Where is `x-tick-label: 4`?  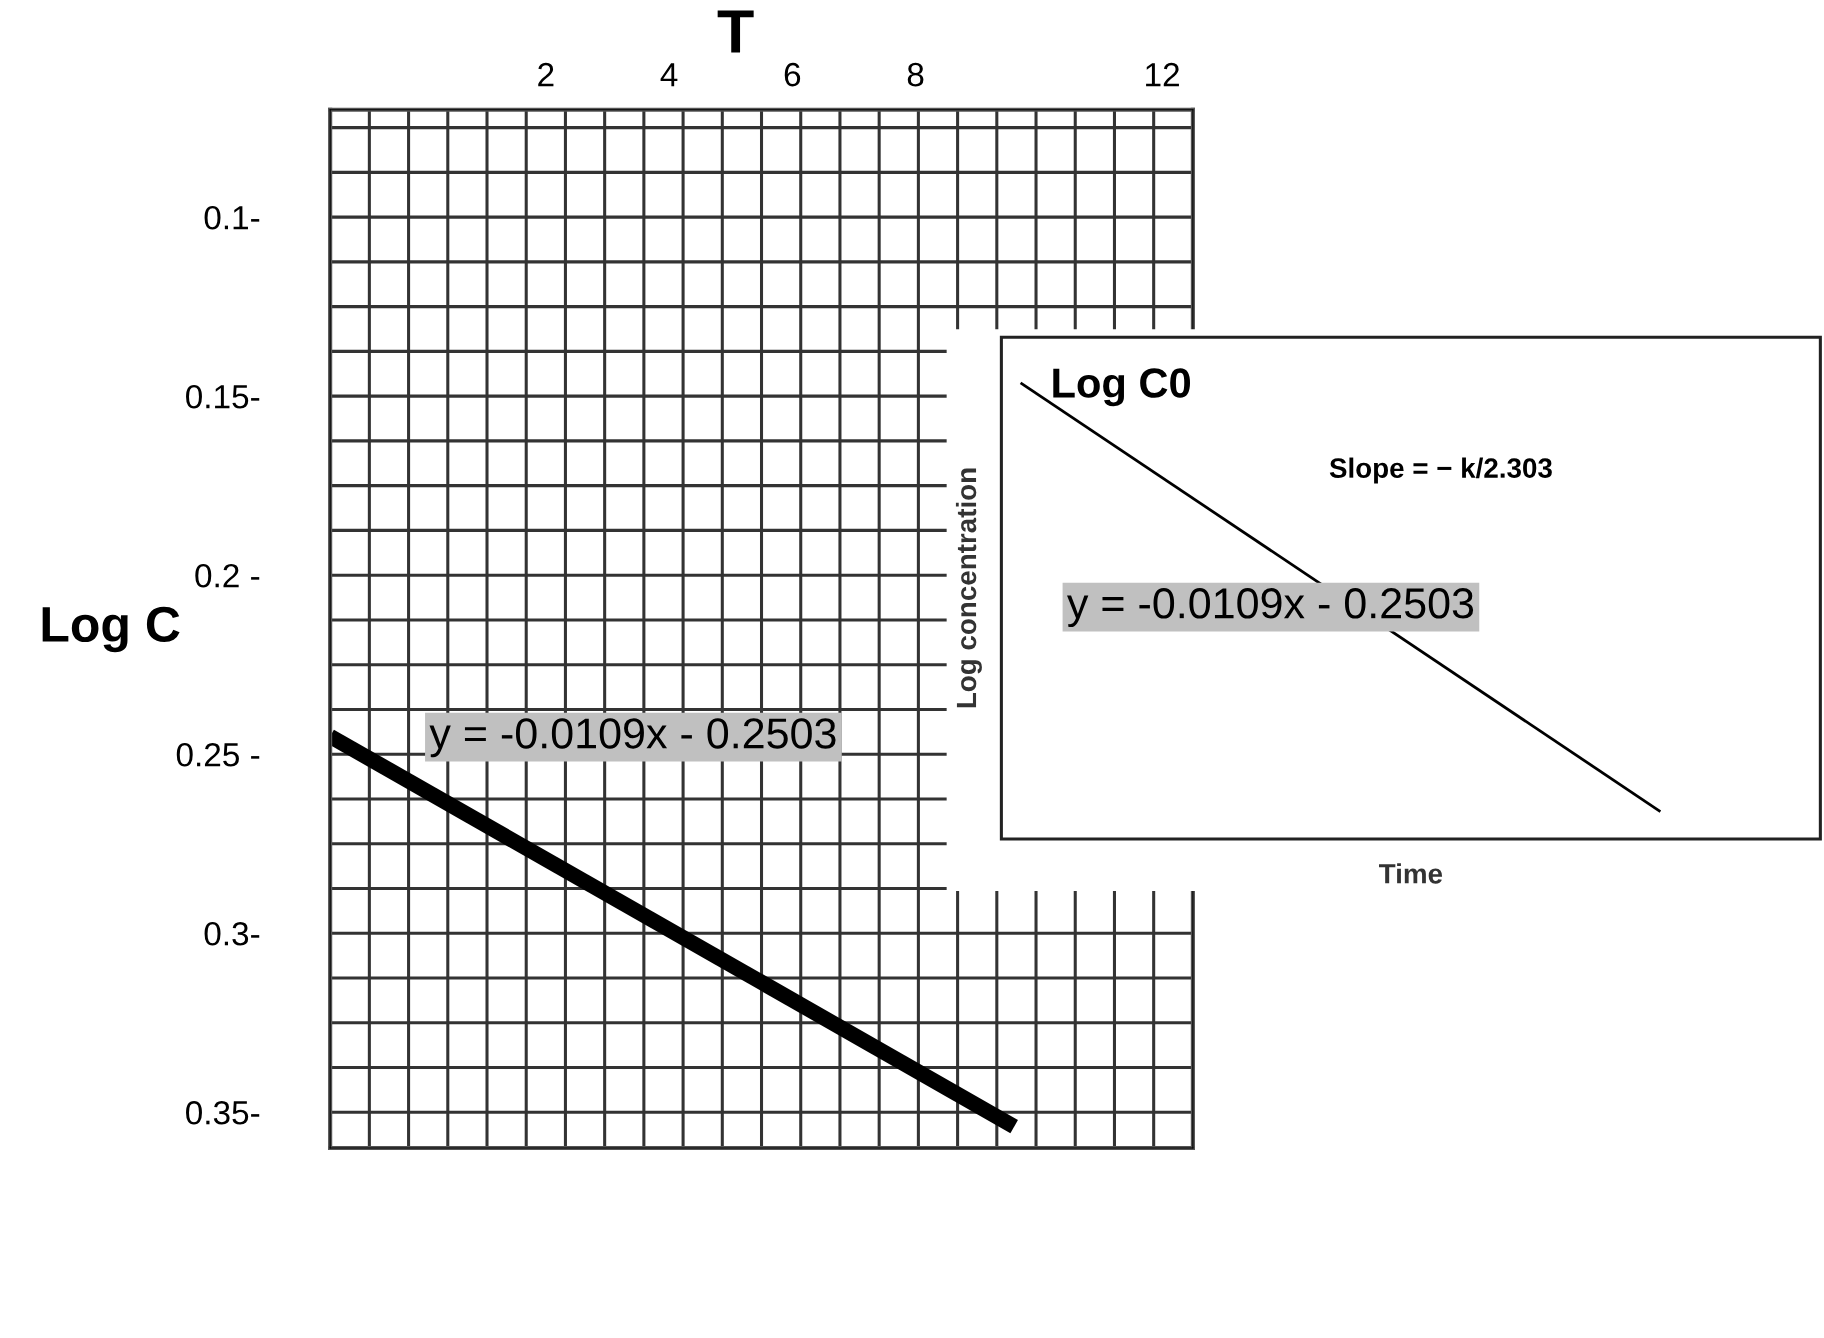
x-tick-label: 4 is located at coordinates (669, 75).